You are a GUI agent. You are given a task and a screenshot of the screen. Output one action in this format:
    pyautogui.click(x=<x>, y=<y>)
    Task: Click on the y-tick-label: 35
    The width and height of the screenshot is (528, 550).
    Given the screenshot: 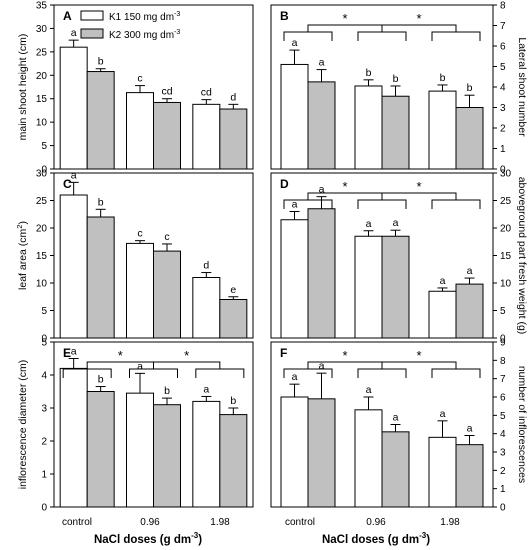 What is the action you would take?
    pyautogui.click(x=42, y=6)
    